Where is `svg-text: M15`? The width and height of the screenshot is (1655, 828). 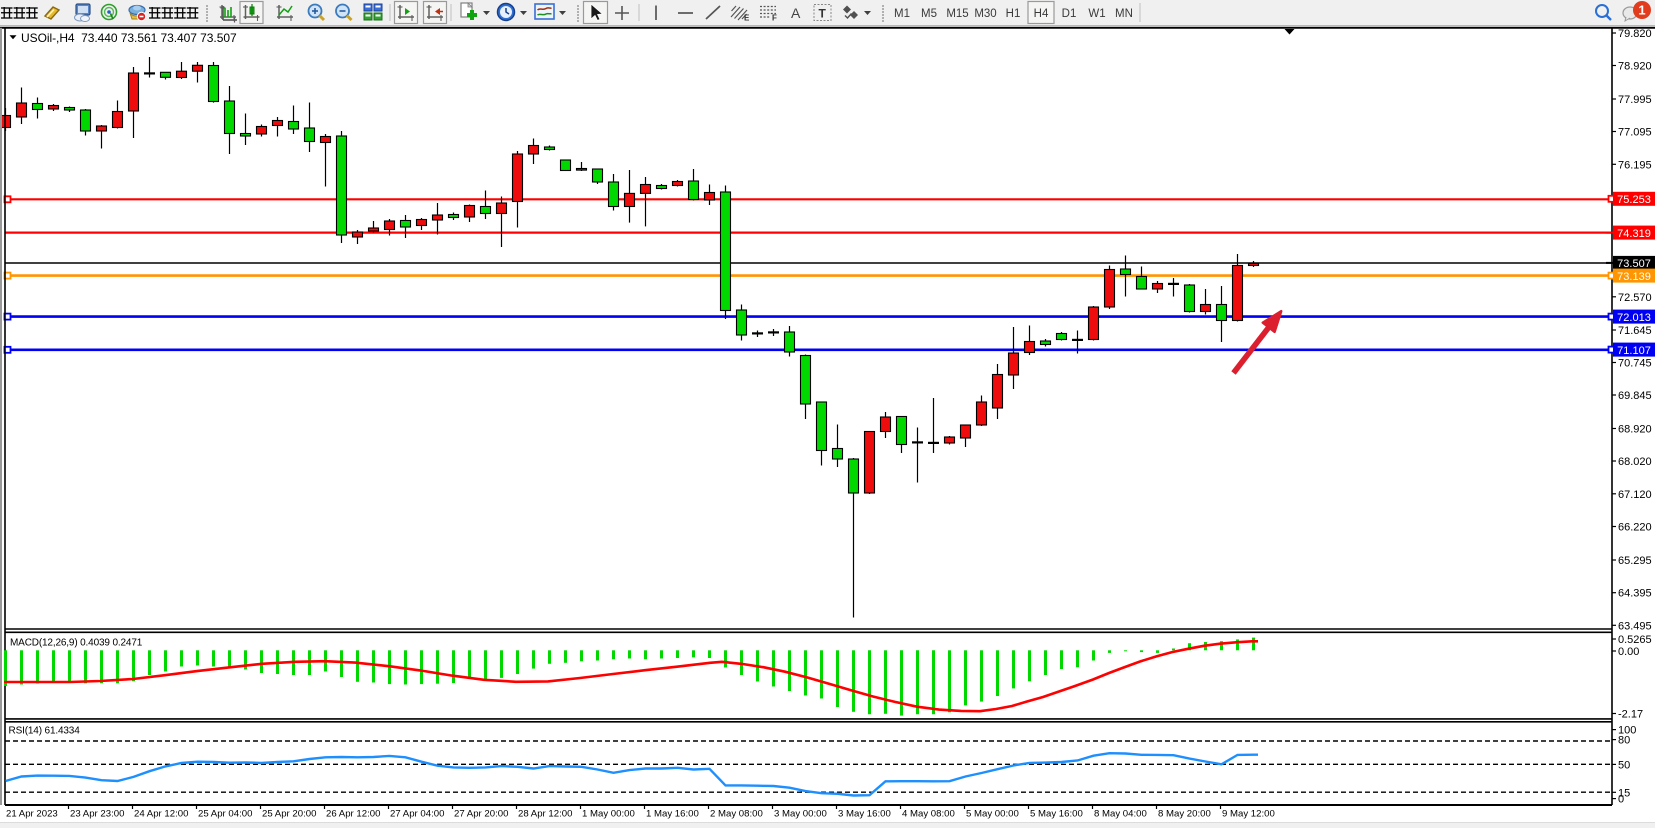
svg-text: M15 is located at coordinates (957, 14).